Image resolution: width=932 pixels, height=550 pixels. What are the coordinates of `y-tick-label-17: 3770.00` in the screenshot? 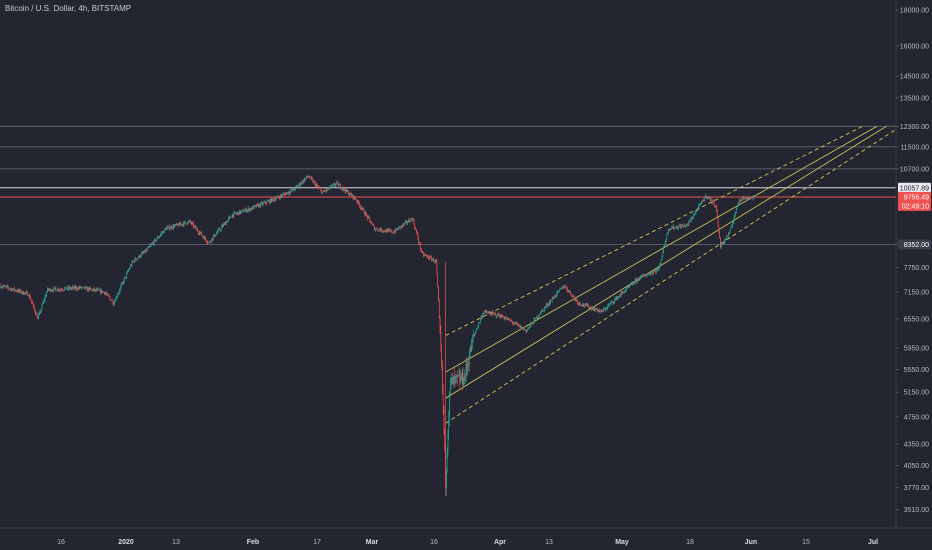 It's located at (916, 488).